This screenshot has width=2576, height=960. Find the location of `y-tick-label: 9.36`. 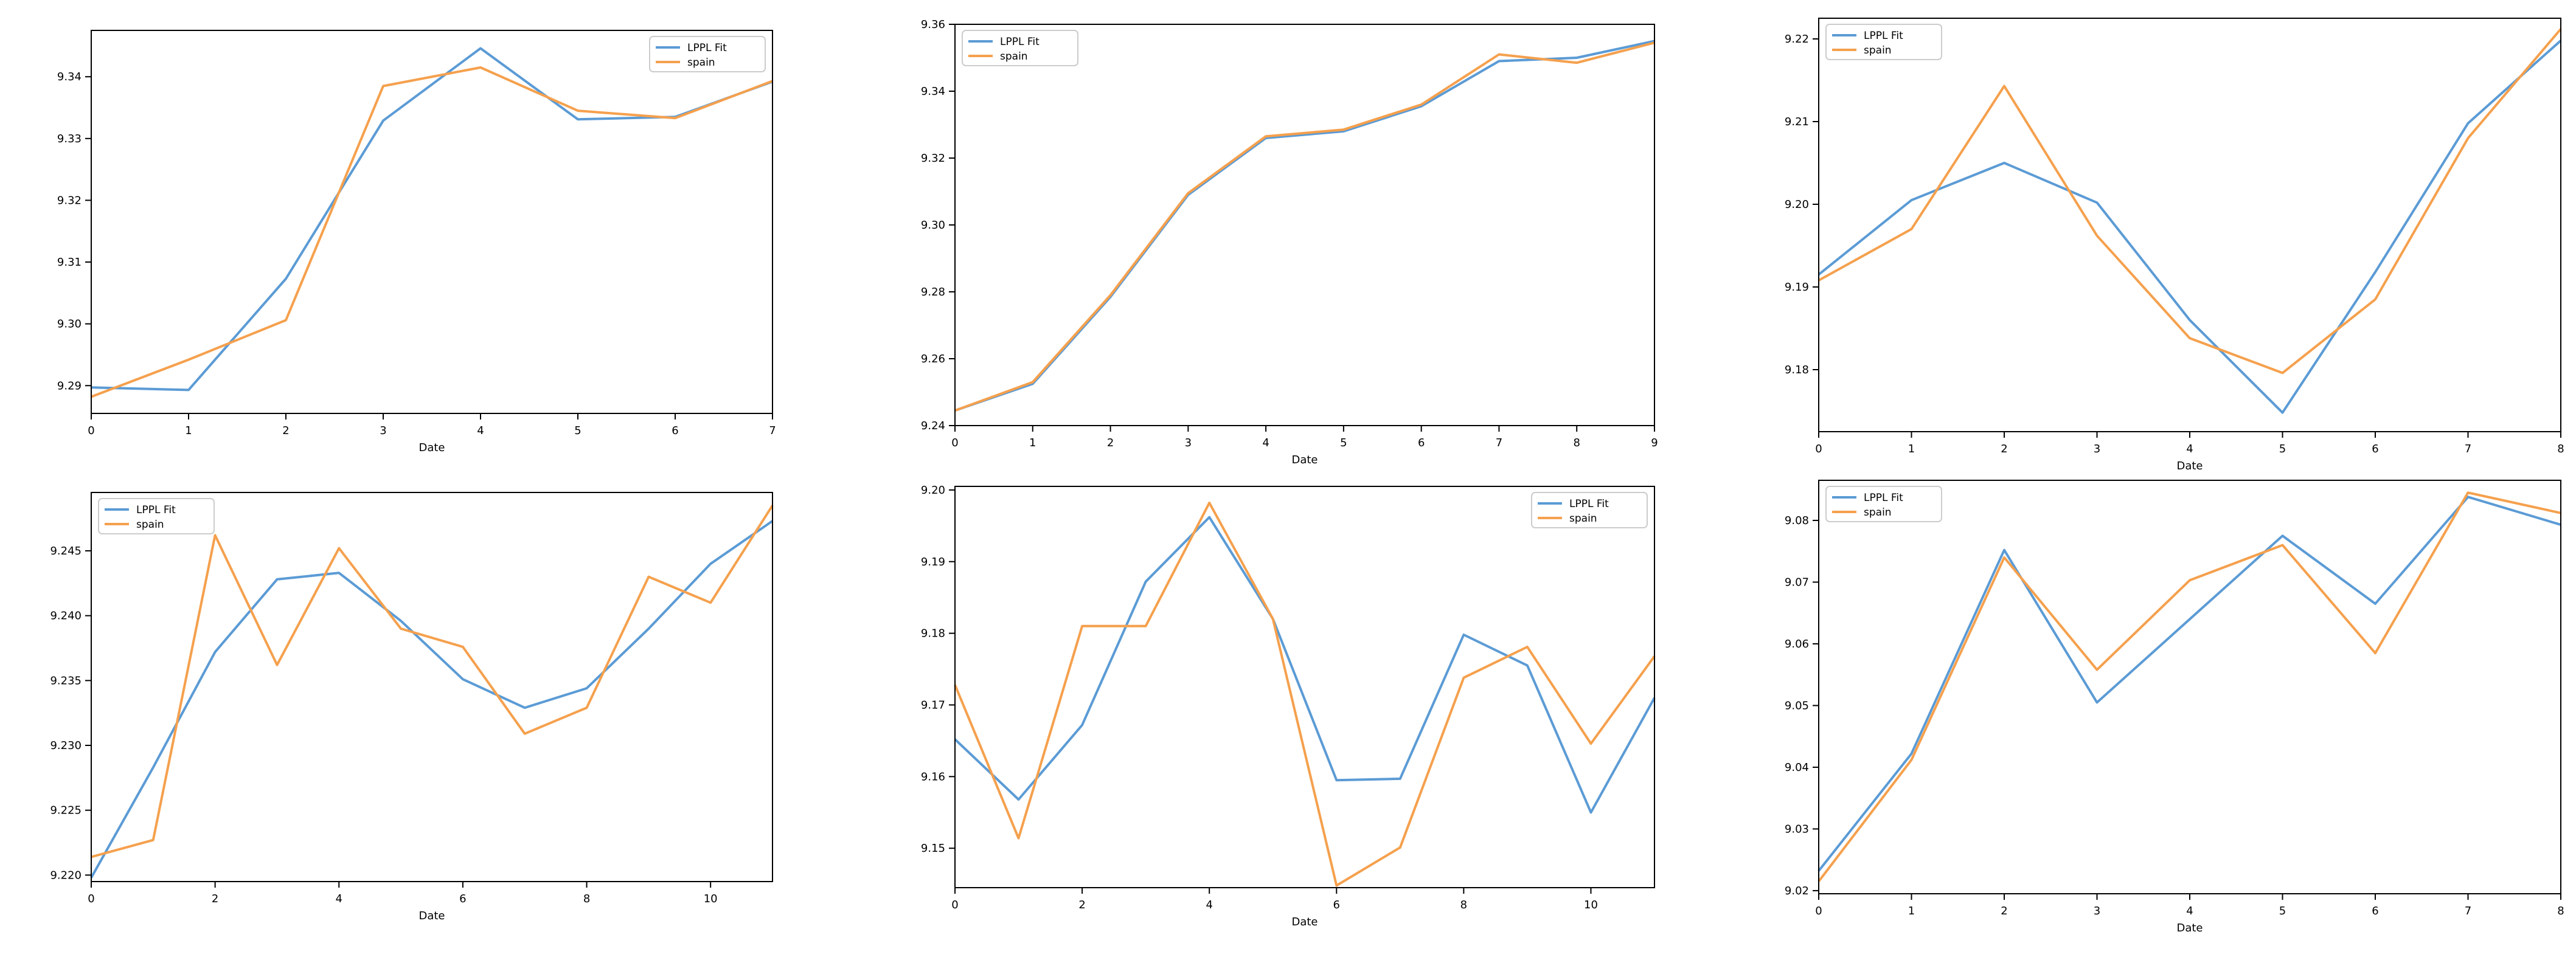

y-tick-label: 9.36 is located at coordinates (933, 24).